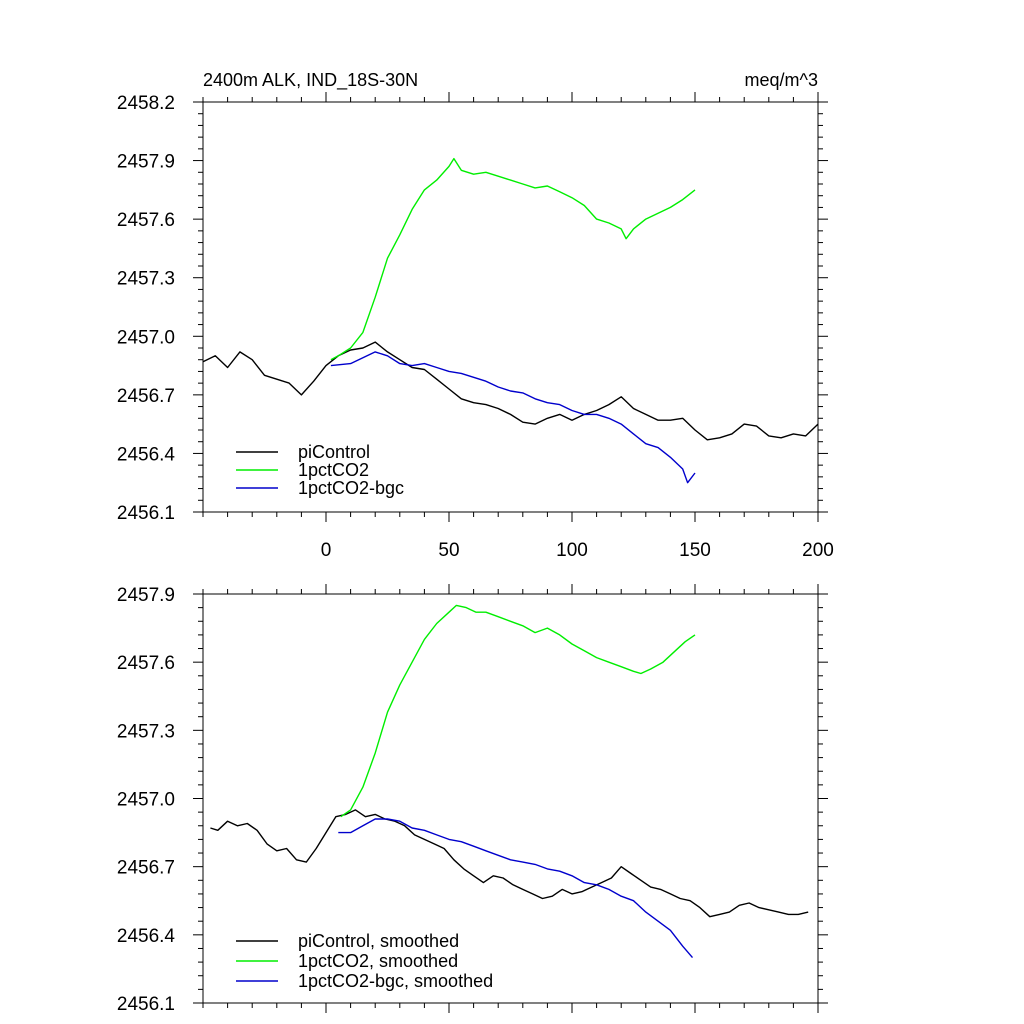 Image resolution: width=1024 pixels, height=1024 pixels. Describe the element at coordinates (351, 488) in the screenshot. I see `legend-label: 1pctCO2-bgc` at that location.